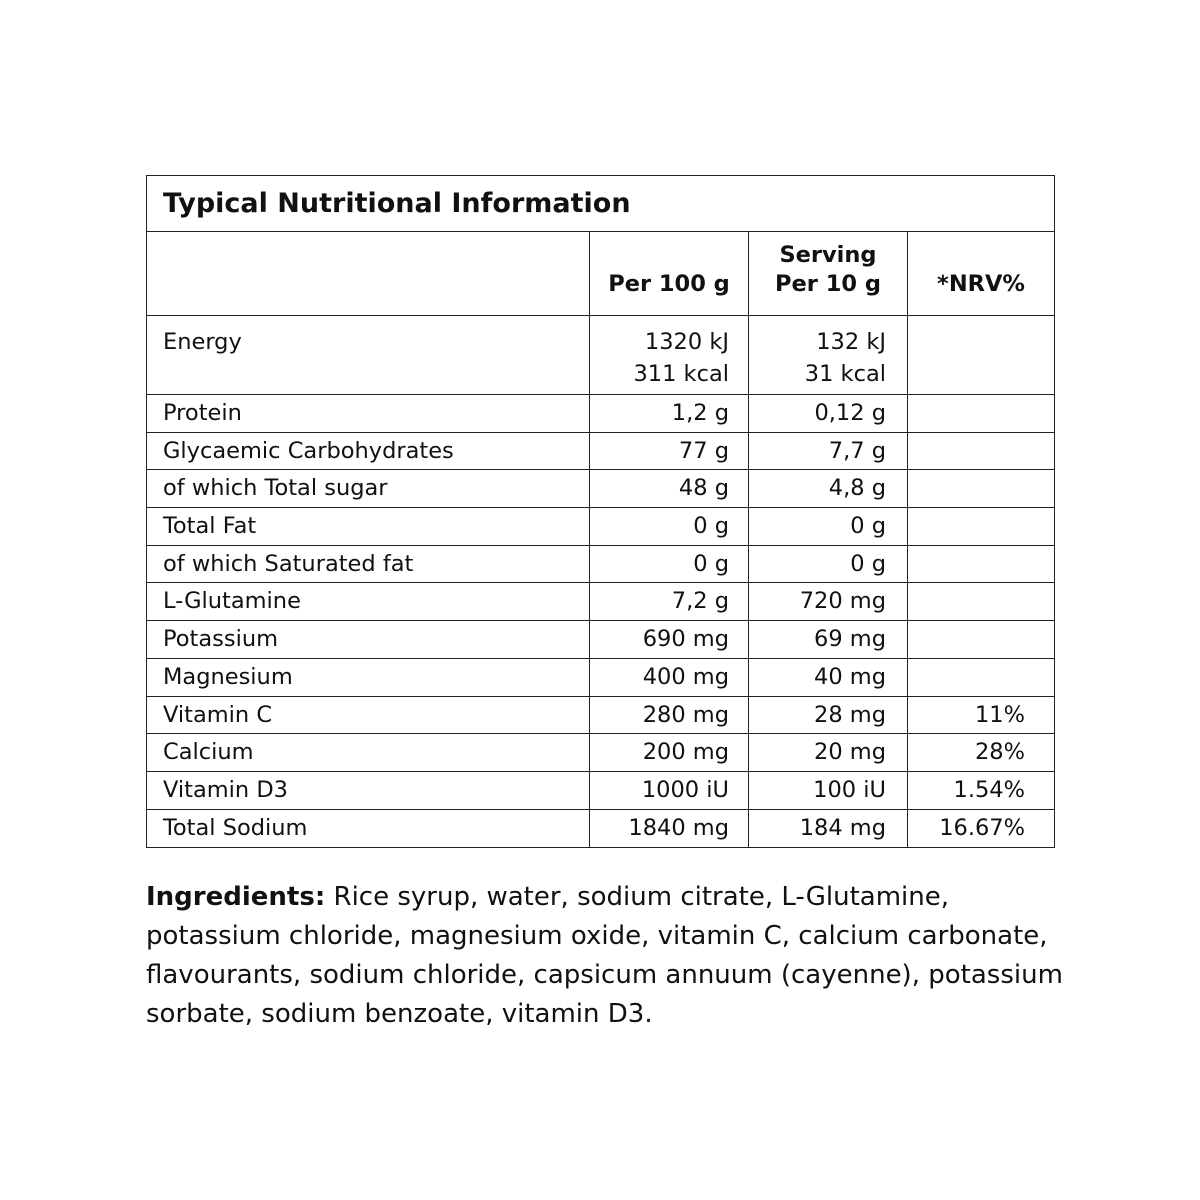  Describe the element at coordinates (600, 204) in the screenshot. I see `table-title: Typical Nutritional Information` at that location.